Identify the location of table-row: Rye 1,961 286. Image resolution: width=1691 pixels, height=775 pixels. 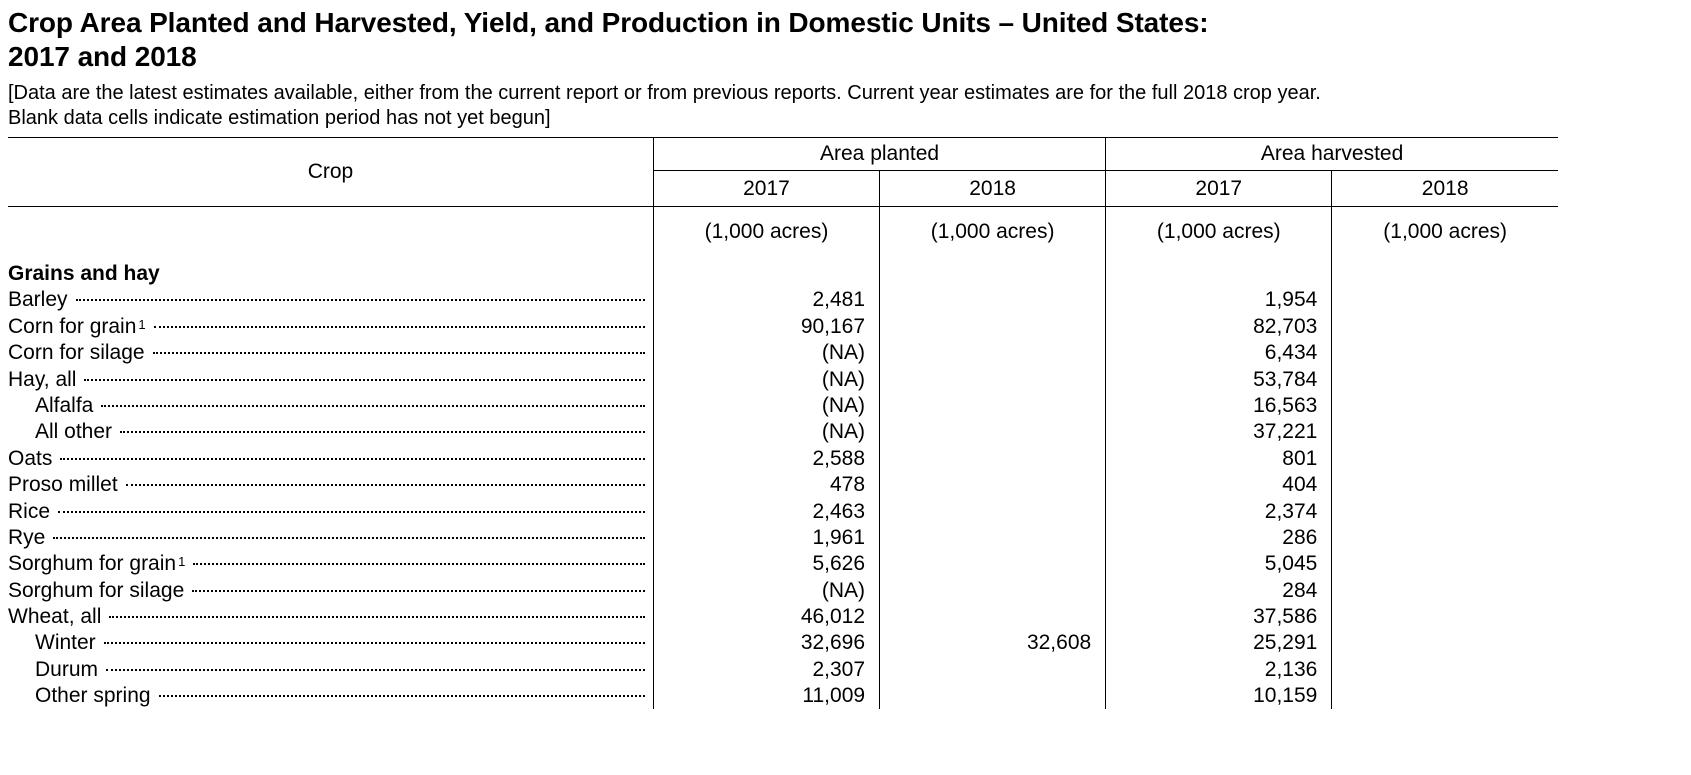
(783, 537).